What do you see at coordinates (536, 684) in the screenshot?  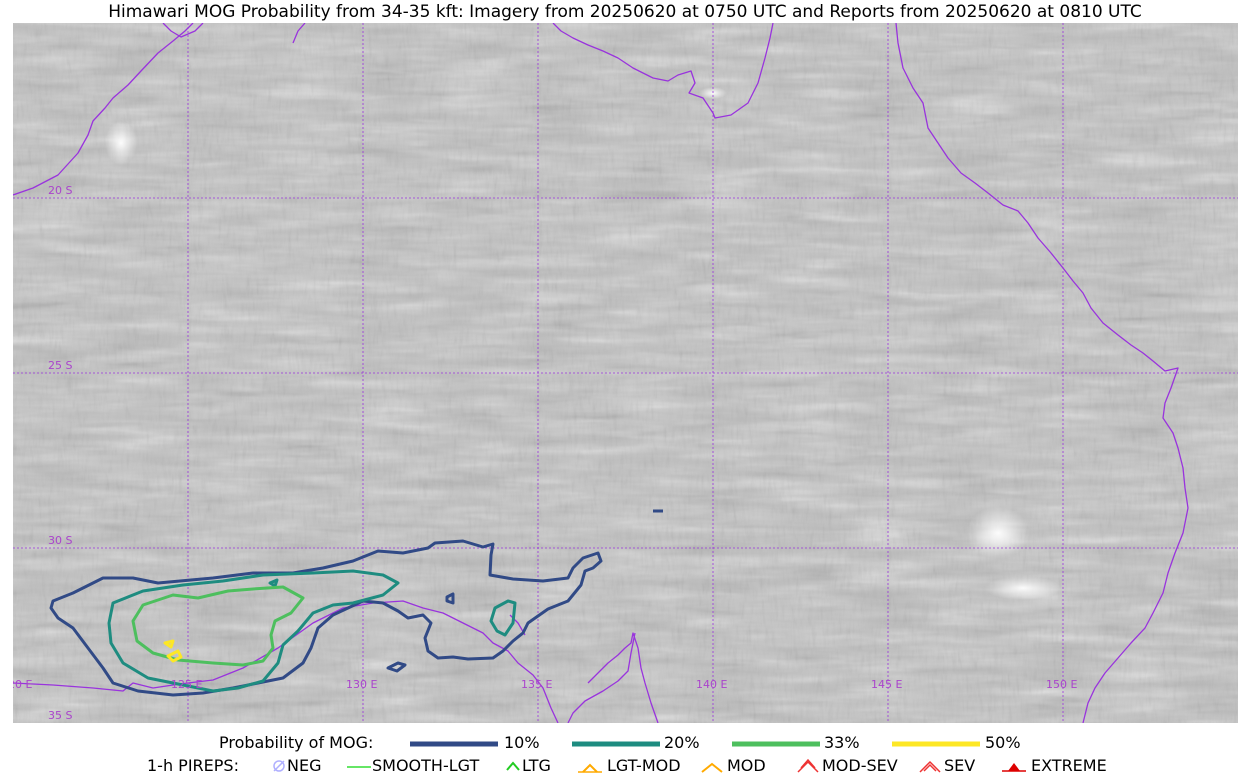 I see `lon-label: 135 E` at bounding box center [536, 684].